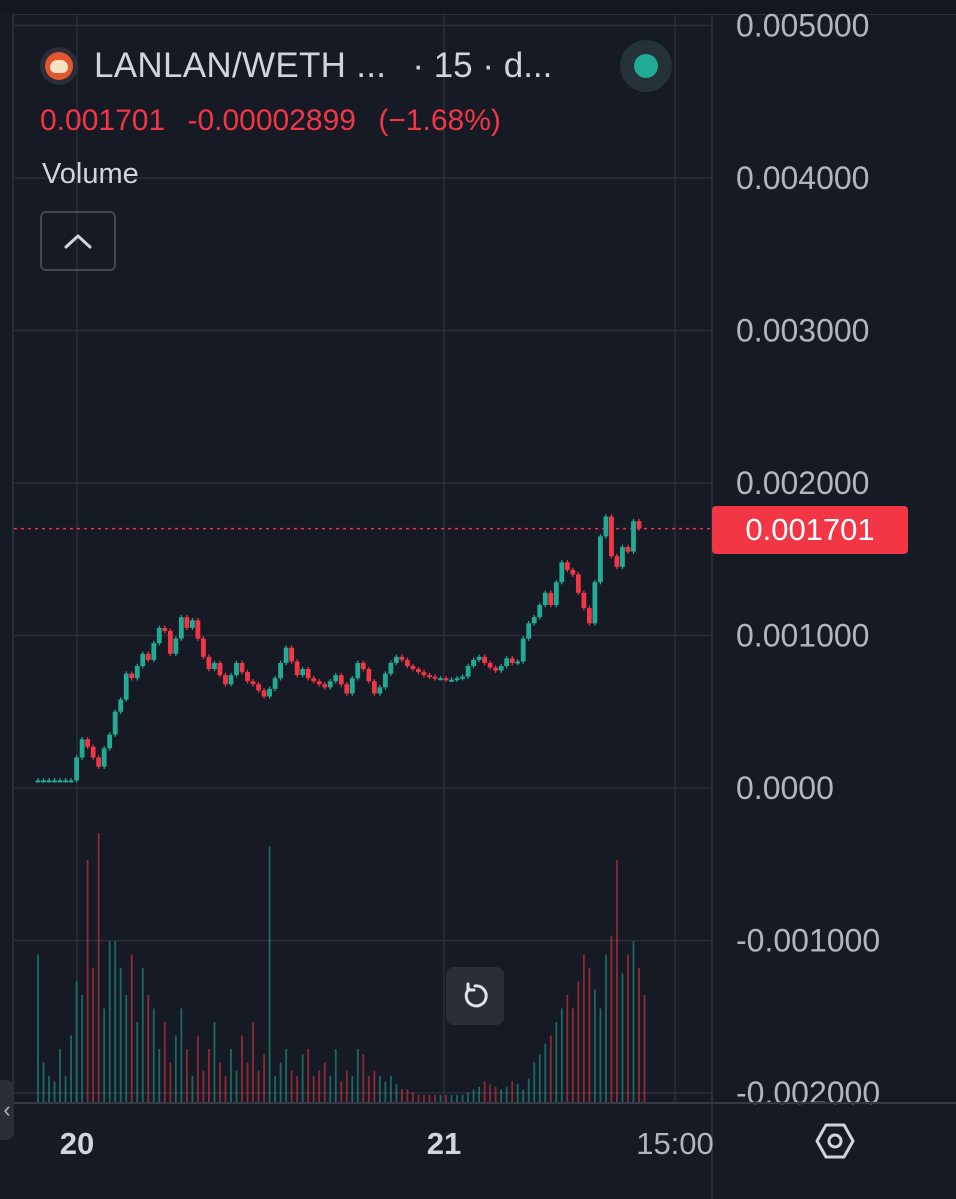  I want to click on reset-chart-button, so click(475, 996).